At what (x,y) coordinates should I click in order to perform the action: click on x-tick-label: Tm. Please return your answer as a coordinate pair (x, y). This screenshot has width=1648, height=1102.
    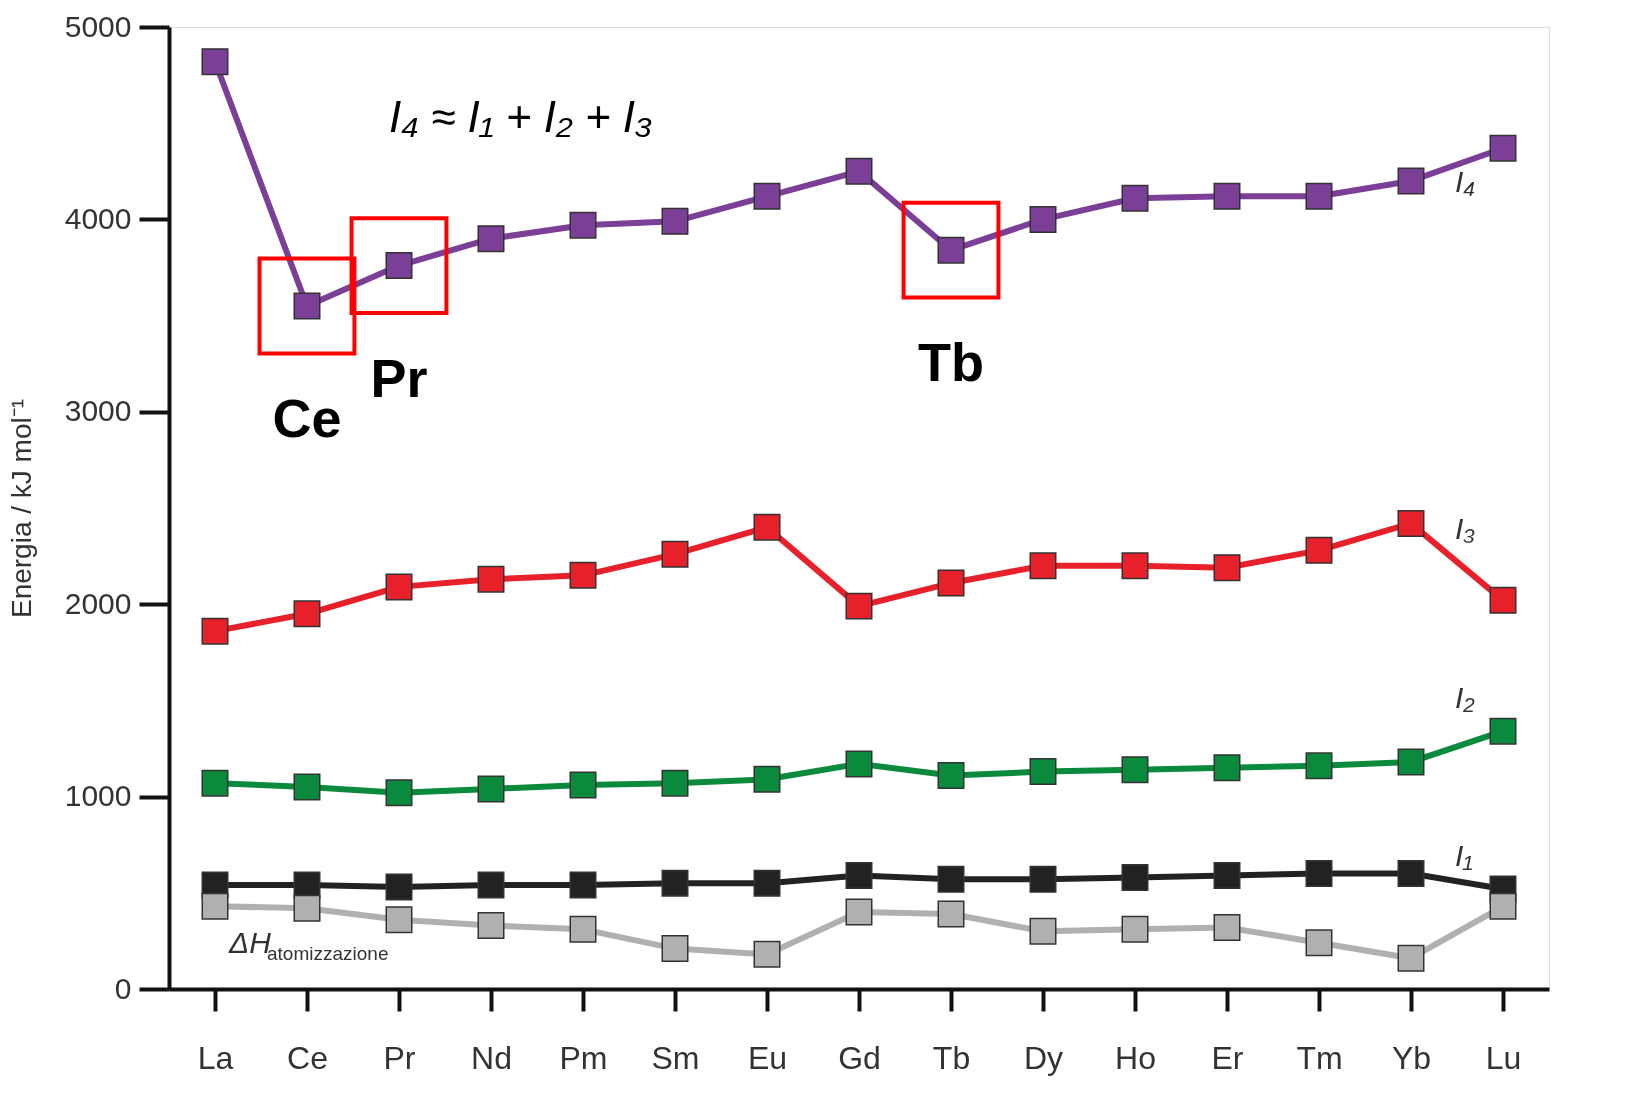
    Looking at the image, I should click on (1319, 1057).